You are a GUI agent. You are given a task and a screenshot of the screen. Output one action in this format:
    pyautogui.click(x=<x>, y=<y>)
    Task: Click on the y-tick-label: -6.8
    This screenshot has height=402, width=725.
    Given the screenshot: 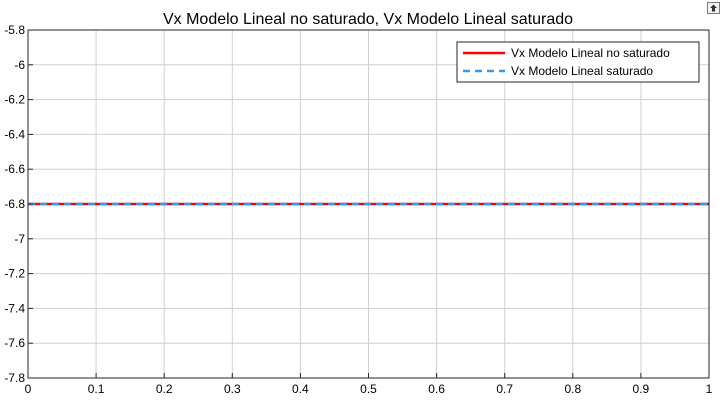 What is the action you would take?
    pyautogui.click(x=14, y=204)
    